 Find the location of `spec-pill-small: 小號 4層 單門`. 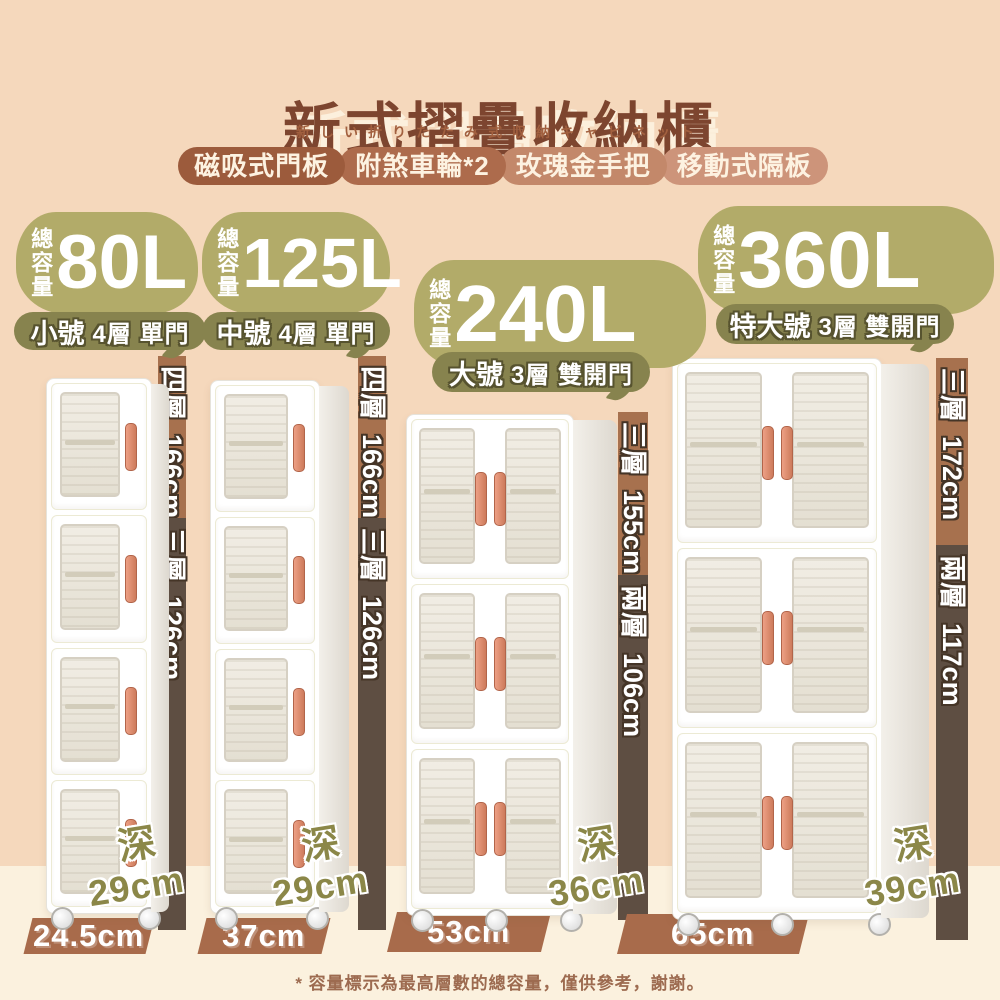

spec-pill-small: 小號 4層 單門 is located at coordinates (110, 331).